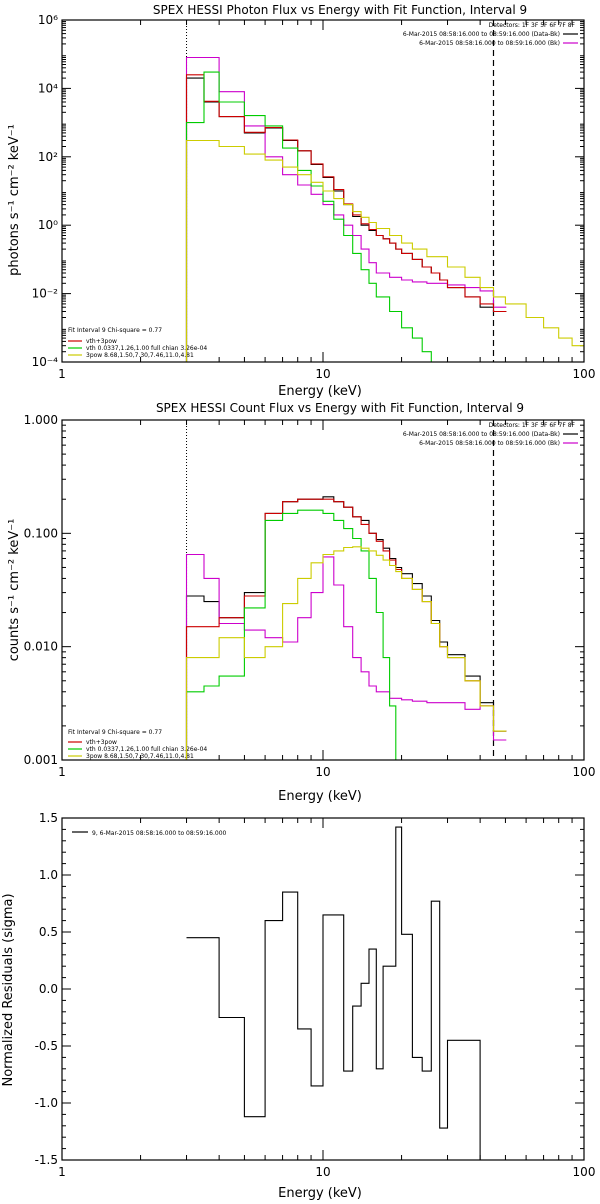 This screenshot has height=1204, width=600. What do you see at coordinates (320, 796) in the screenshot?
I see `panel-2-xlabel: Energy (keV)` at bounding box center [320, 796].